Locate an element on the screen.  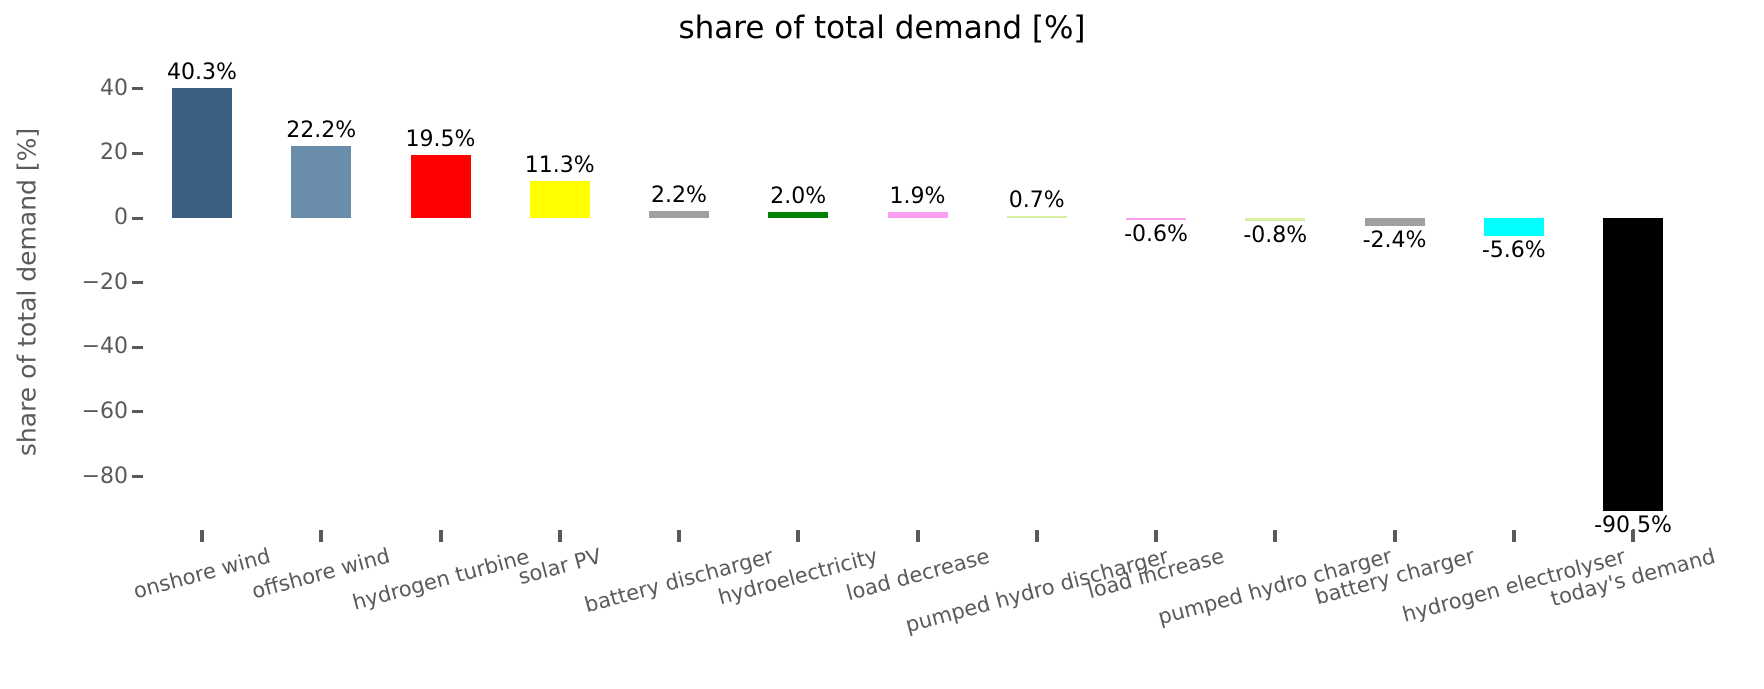
bar-value-label: -0.8% is located at coordinates (1275, 235).